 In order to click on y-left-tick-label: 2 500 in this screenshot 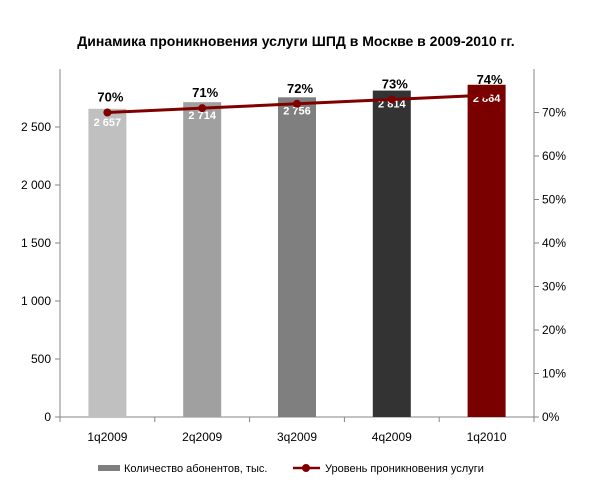, I will do `click(36, 127)`.